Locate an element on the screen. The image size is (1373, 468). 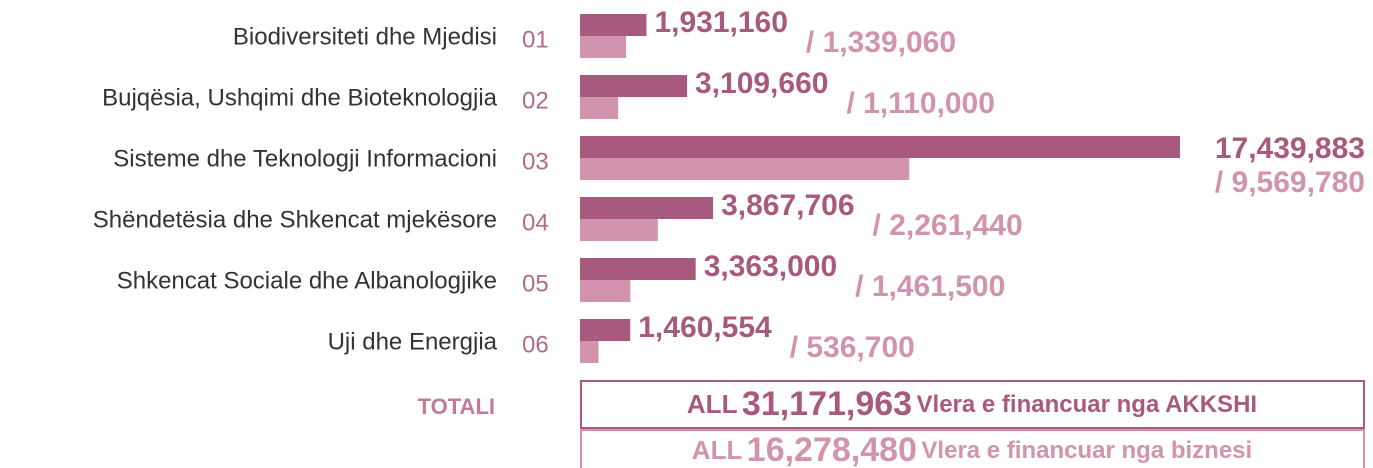
category-code: 01 is located at coordinates (535, 39).